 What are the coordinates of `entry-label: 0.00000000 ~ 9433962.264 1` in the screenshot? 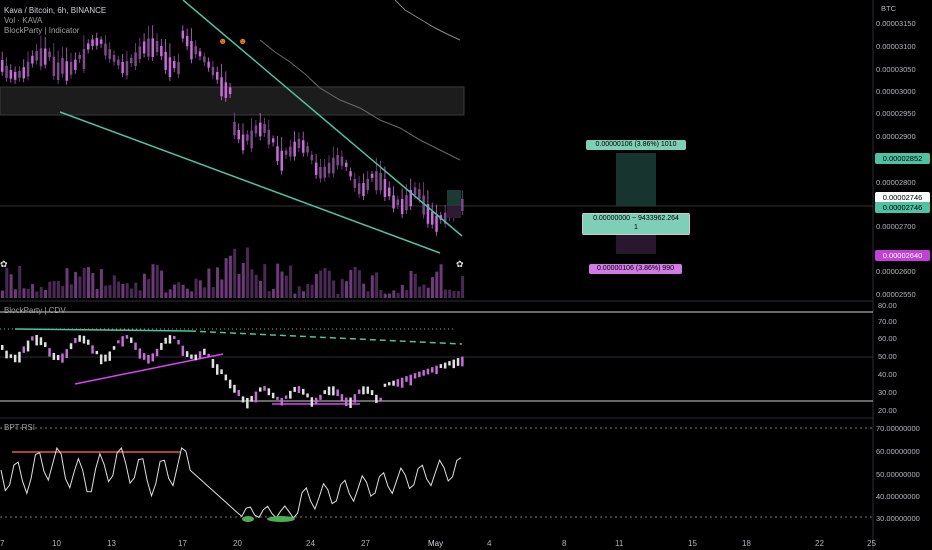 It's located at (636, 224).